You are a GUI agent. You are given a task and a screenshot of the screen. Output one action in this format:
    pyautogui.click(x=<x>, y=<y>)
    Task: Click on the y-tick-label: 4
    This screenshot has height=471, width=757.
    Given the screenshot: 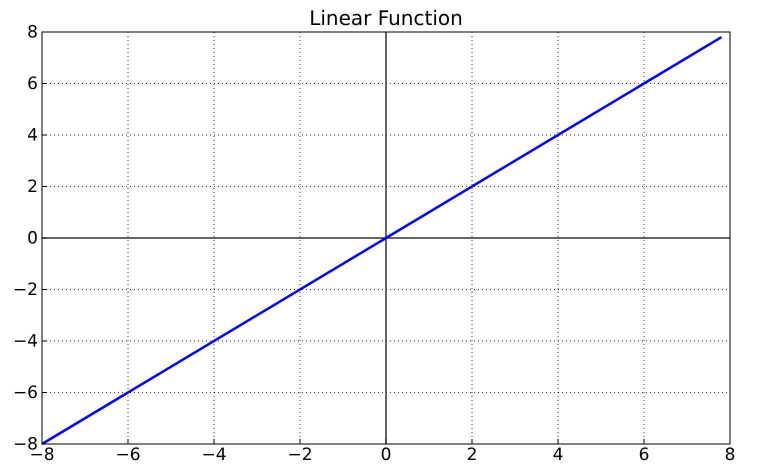 What is the action you would take?
    pyautogui.click(x=32, y=135)
    